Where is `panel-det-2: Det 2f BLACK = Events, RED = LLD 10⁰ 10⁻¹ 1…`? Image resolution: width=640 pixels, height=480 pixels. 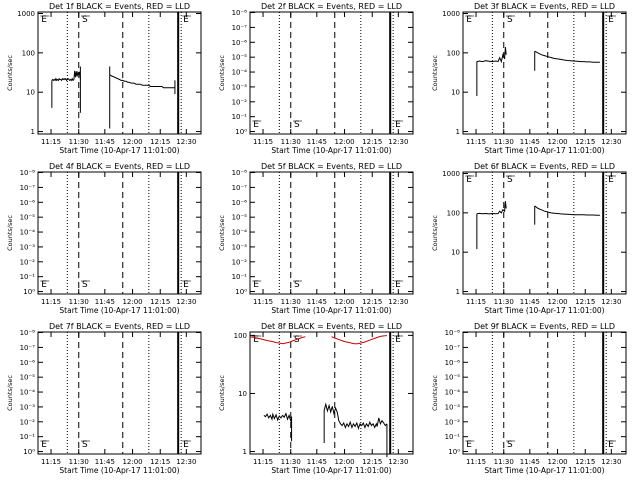
panel-det-2: Det 2f BLACK = Events, RED = LLD 10⁰ 10⁻¹ 1… is located at coordinates (316, 78).